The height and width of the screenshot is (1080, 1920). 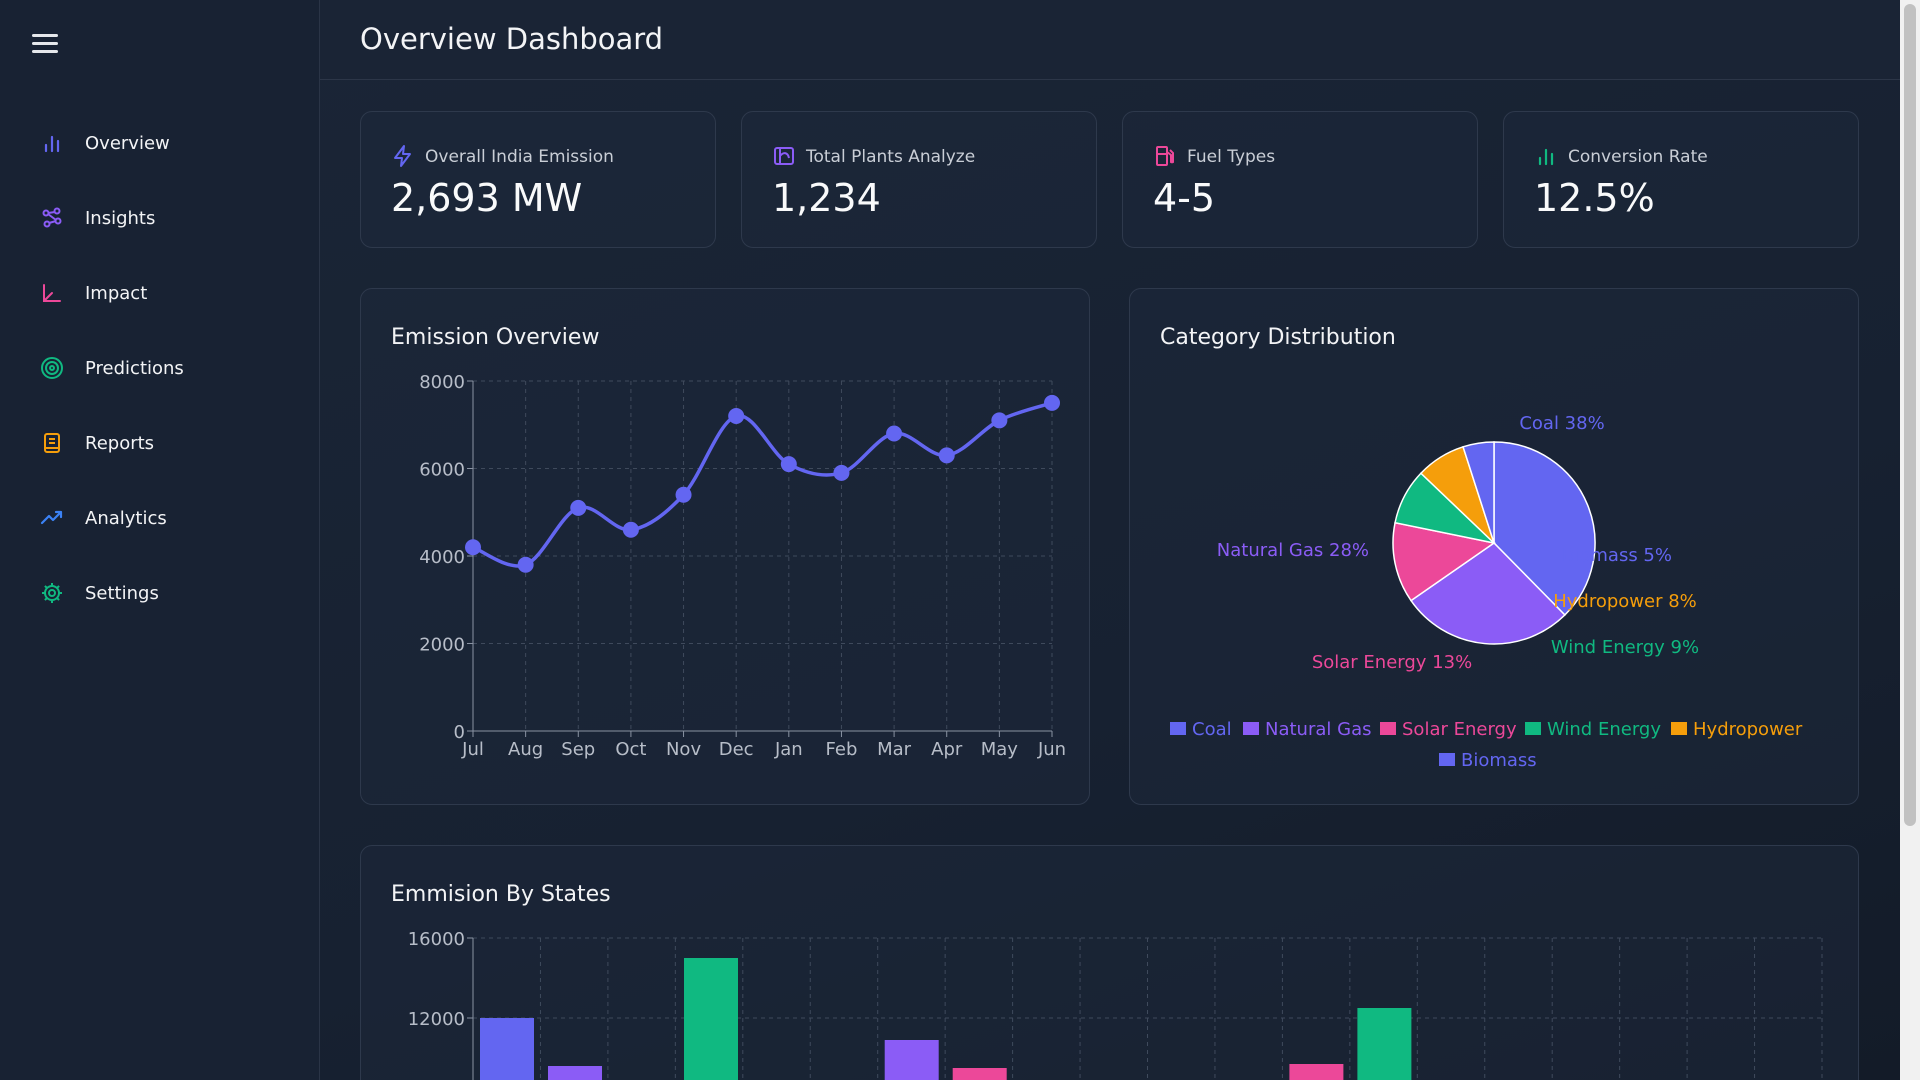 I want to click on network-icon, so click(x=52, y=217).